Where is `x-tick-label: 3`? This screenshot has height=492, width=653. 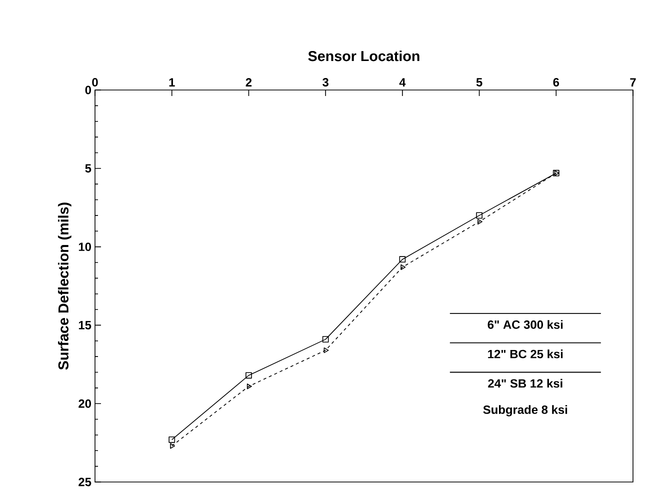 x-tick-label: 3 is located at coordinates (325, 82).